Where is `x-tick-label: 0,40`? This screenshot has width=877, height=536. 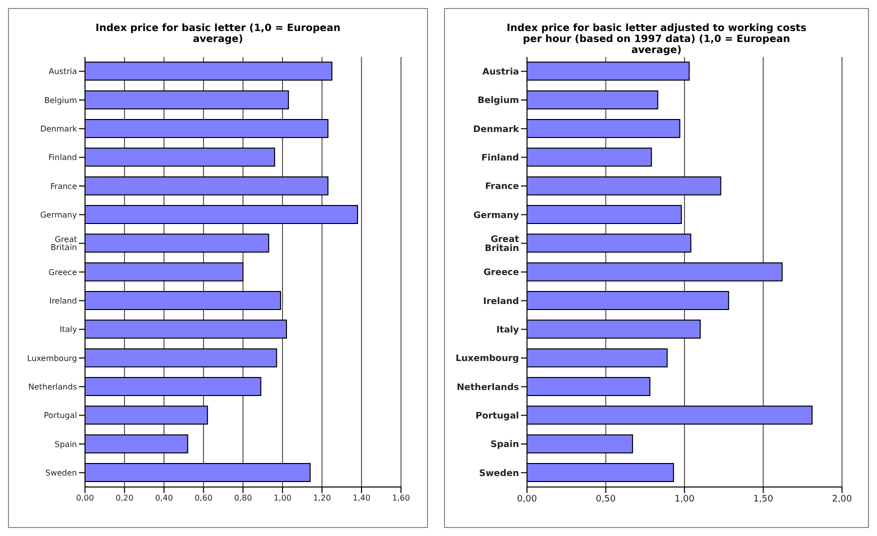 x-tick-label: 0,40 is located at coordinates (164, 498).